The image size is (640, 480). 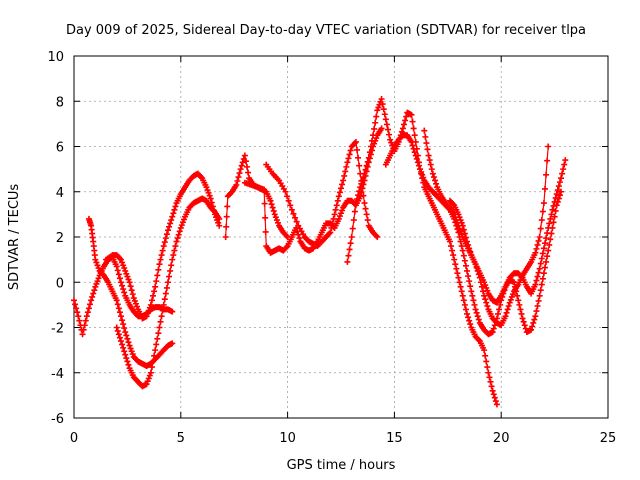 I want to click on y-tick-label: -4, so click(x=57, y=374).